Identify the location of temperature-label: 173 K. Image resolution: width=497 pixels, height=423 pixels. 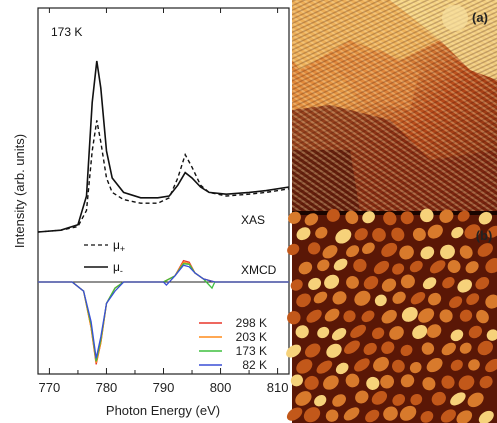
(66, 32).